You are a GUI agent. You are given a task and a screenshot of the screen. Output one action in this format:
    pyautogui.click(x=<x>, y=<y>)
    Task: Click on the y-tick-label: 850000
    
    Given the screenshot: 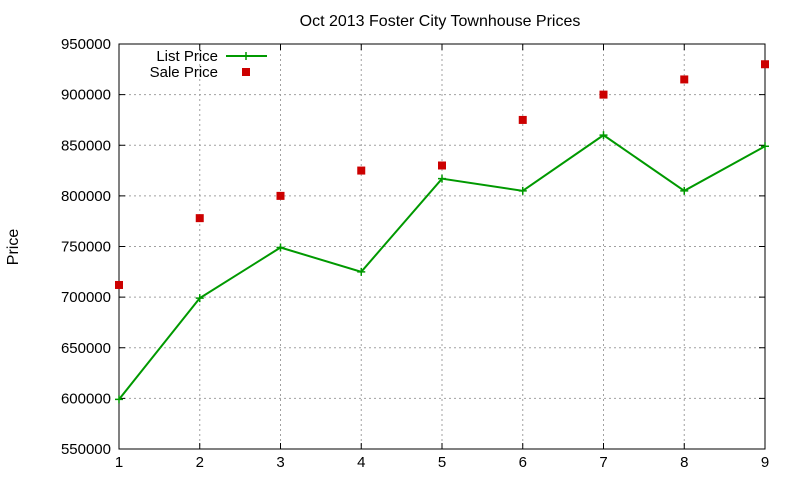 What is the action you would take?
    pyautogui.click(x=86, y=145)
    